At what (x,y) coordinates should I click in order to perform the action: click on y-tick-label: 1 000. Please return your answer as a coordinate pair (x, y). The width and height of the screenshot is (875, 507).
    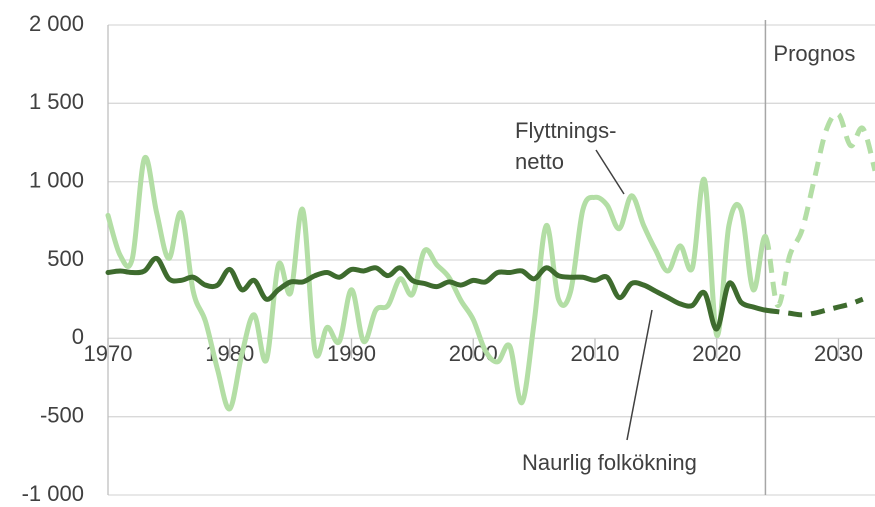
    Looking at the image, I should click on (56, 179).